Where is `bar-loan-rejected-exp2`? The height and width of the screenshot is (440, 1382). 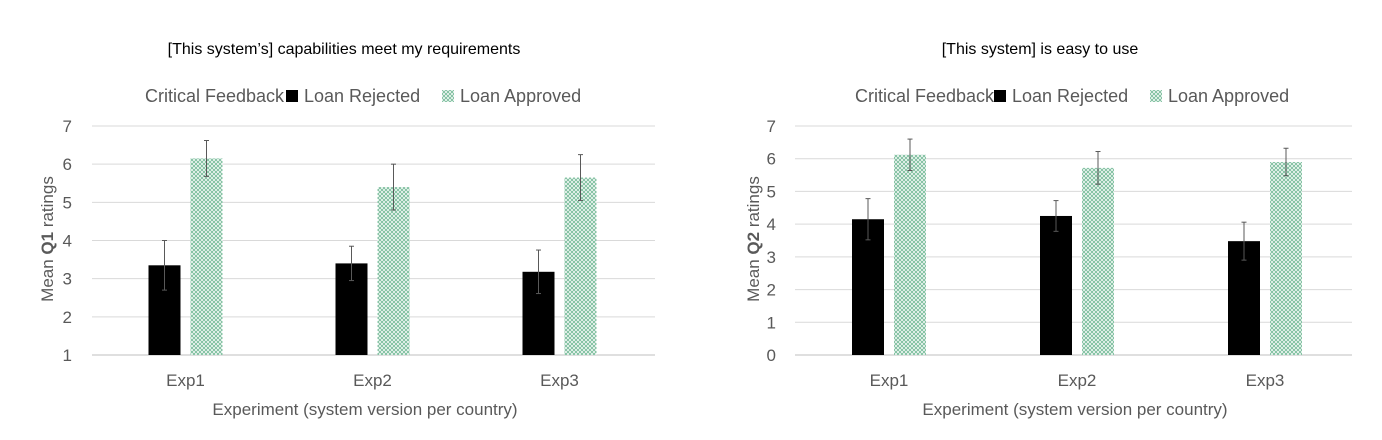 bar-loan-rejected-exp2 is located at coordinates (1056, 285).